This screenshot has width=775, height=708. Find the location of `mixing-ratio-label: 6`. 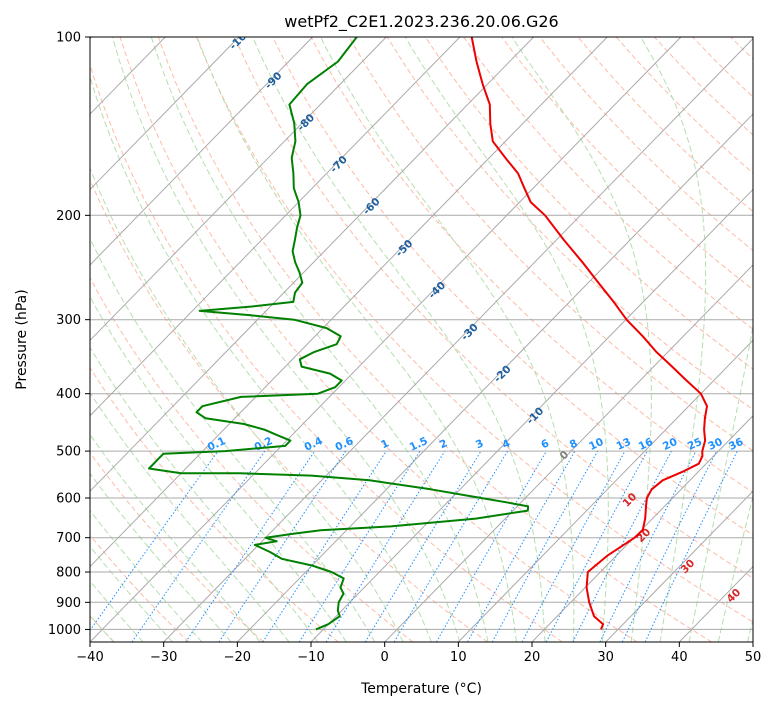

mixing-ratio-label: 6 is located at coordinates (545, 444).